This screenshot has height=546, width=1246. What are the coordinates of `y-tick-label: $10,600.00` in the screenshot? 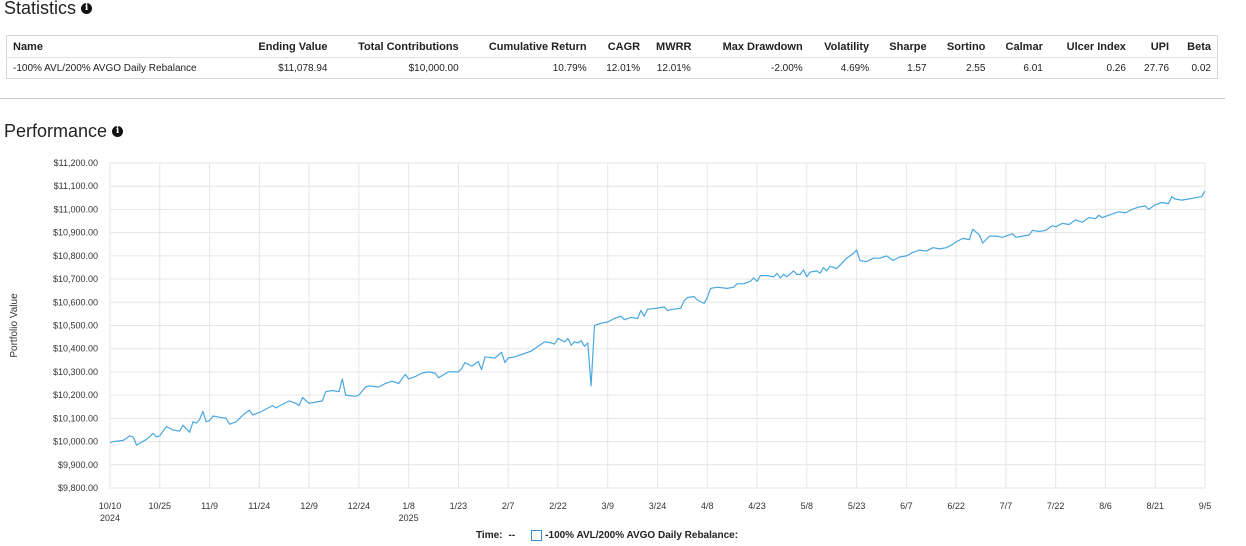 It's located at (75, 302).